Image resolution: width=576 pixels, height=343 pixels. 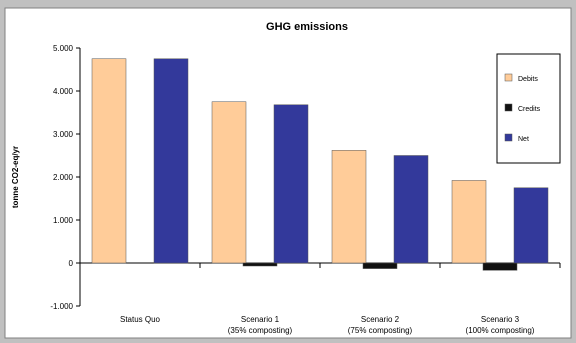 I want to click on x-tick-label: Scenario 1, so click(x=260, y=319).